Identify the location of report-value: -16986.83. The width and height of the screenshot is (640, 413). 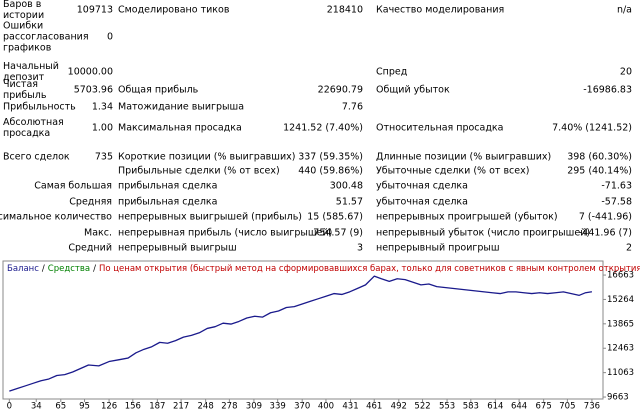
(607, 90).